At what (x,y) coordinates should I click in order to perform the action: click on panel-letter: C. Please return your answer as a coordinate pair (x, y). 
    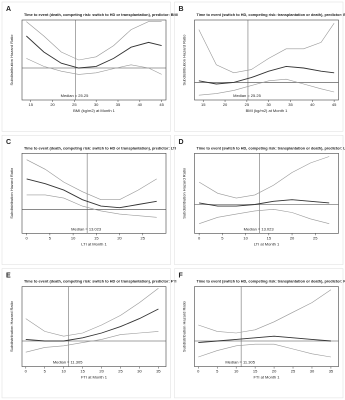
    Looking at the image, I should click on (8, 142).